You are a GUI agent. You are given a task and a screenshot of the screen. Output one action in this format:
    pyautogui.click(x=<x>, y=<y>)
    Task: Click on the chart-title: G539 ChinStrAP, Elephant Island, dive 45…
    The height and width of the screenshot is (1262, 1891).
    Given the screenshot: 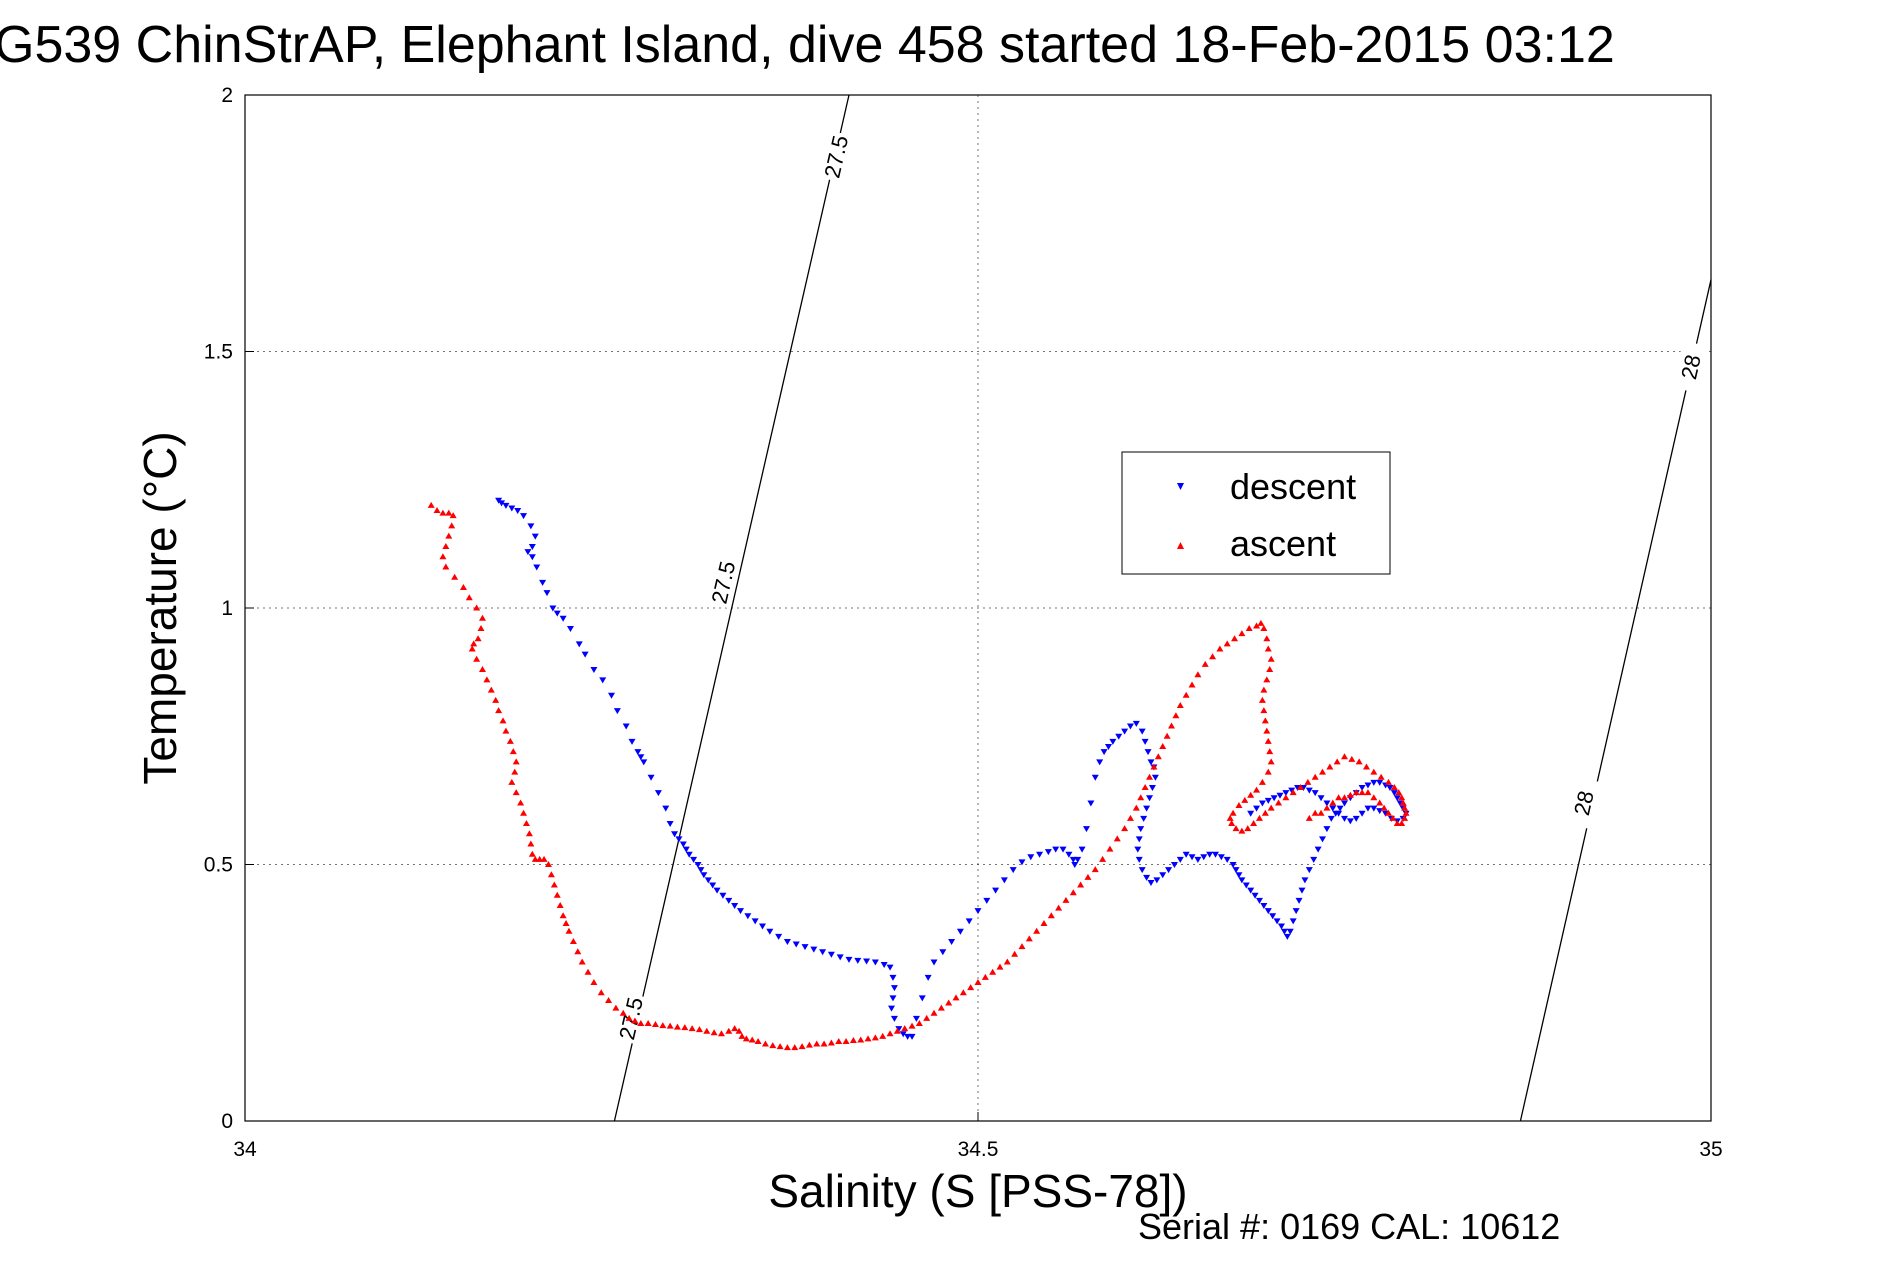 What is the action you would take?
    pyautogui.click(x=807, y=45)
    